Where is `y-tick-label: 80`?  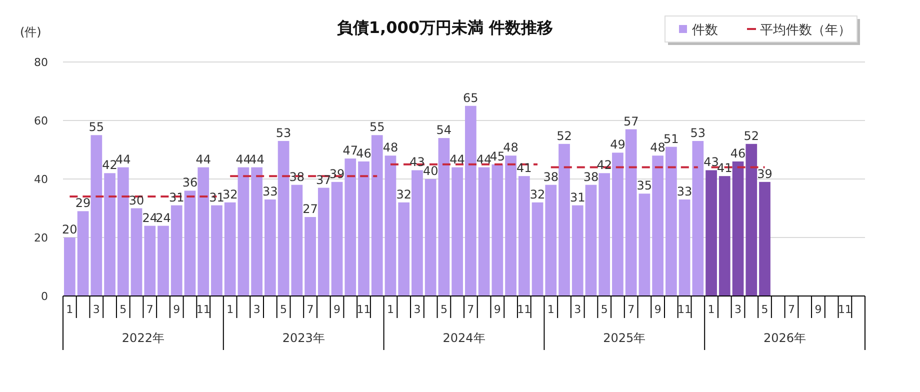
y-tick-label: 80 is located at coordinates (41, 62).